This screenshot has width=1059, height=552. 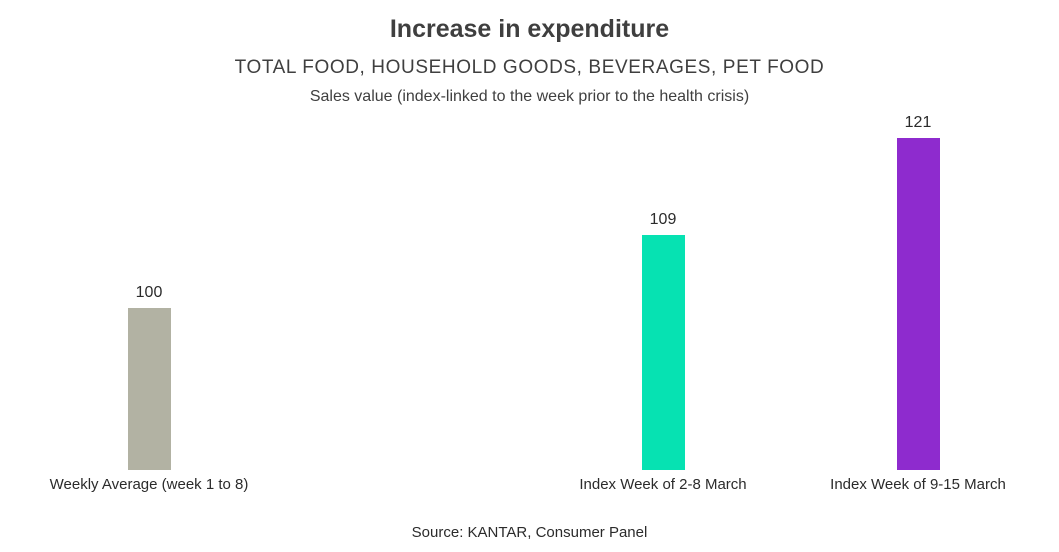 I want to click on bar-category-label: Index Week of 9-15 March, so click(x=918, y=484).